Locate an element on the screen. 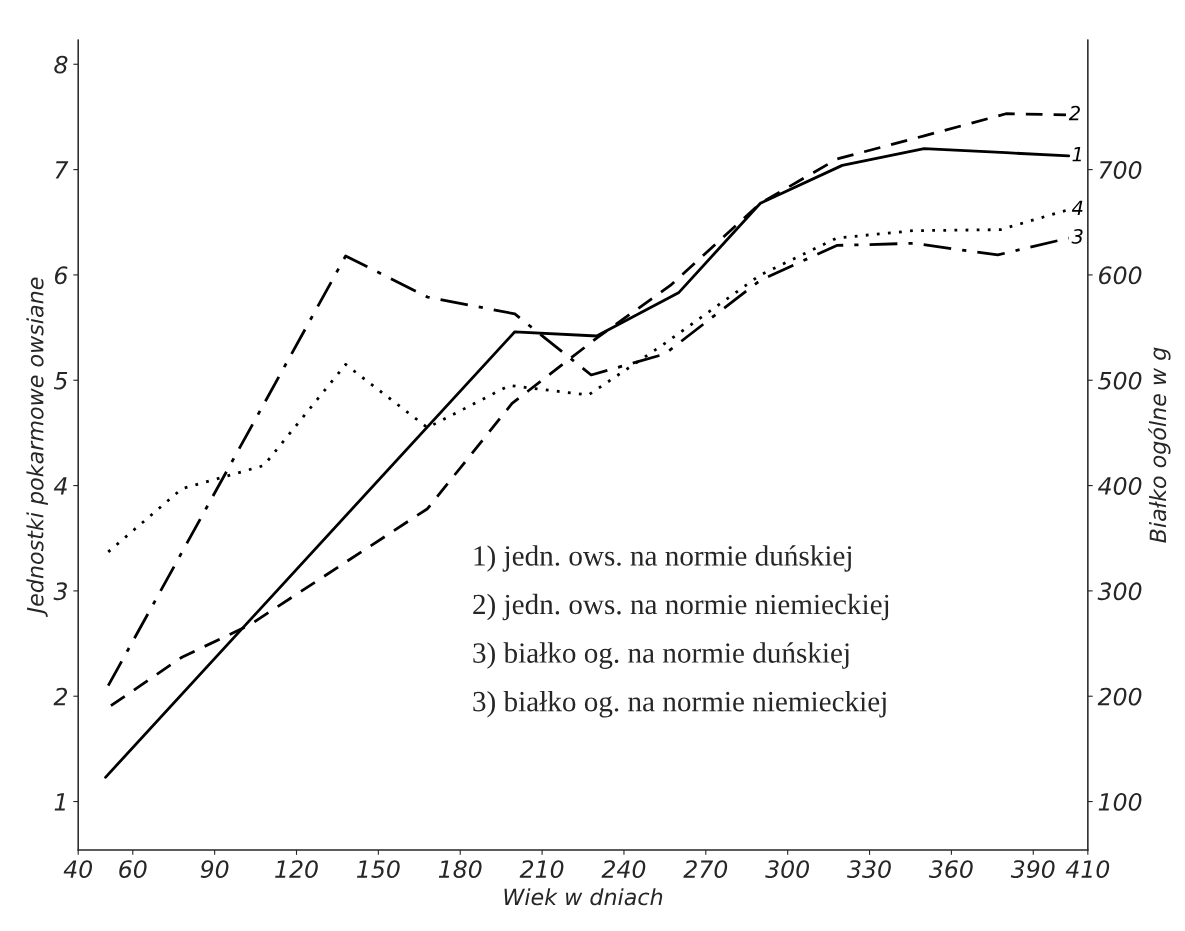  x-tick-label: 210 is located at coordinates (541, 869).